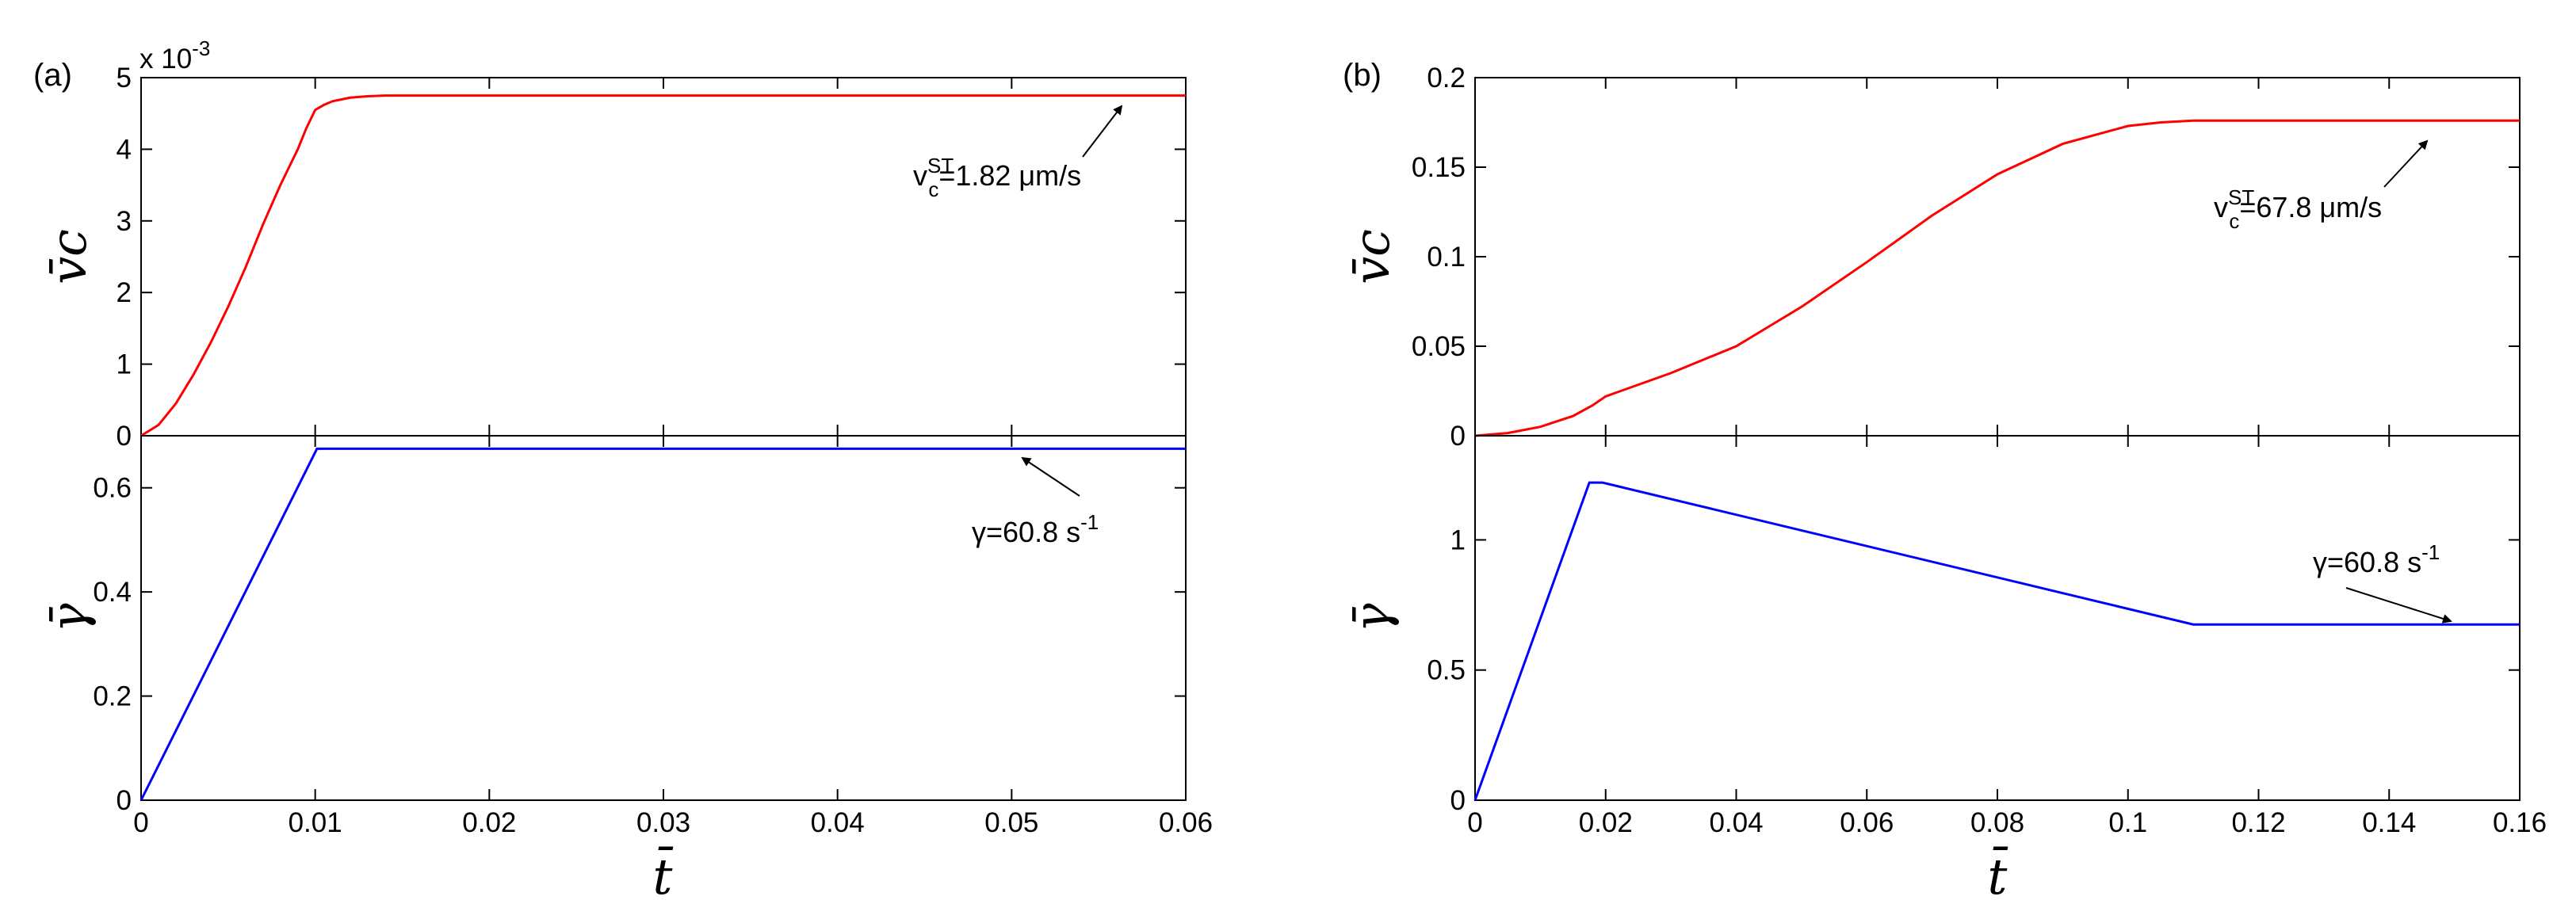 This screenshot has width=2576, height=923. I want to click on x-ticks-b: 0 0.02 0.04 0.06 0.08 0.1 0.12 0.14 0.16, so click(2007, 823).